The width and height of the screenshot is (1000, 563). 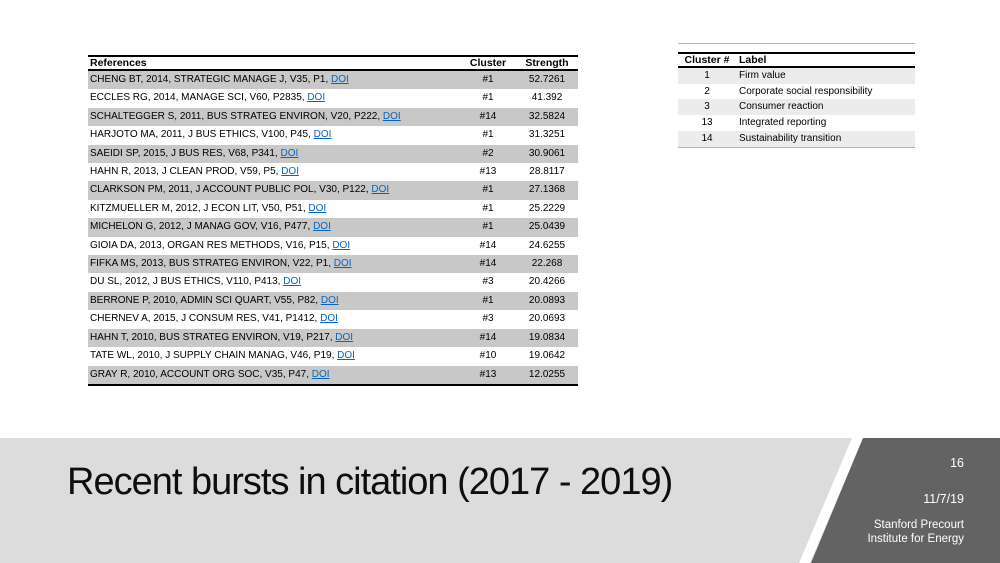 What do you see at coordinates (707, 123) in the screenshot?
I see `legend-cluster-number: 13` at bounding box center [707, 123].